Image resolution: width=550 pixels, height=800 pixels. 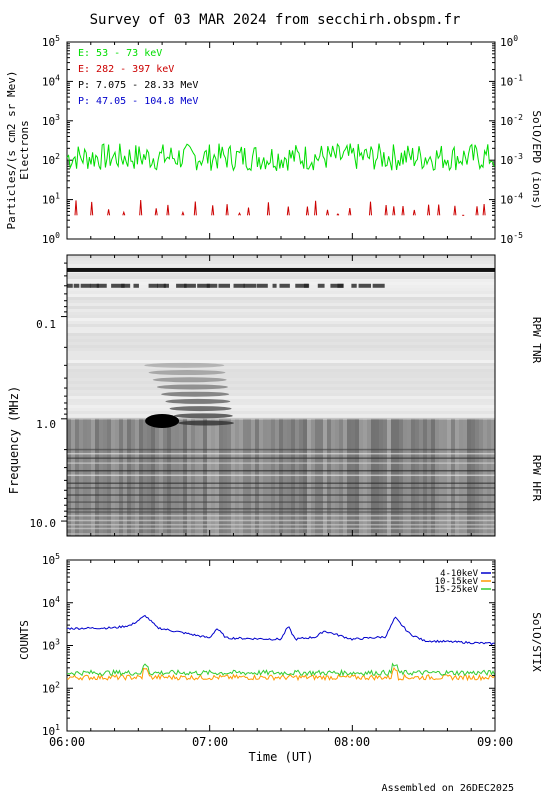 I want to click on stix-xtick-3: 09:00, so click(x=495, y=742).